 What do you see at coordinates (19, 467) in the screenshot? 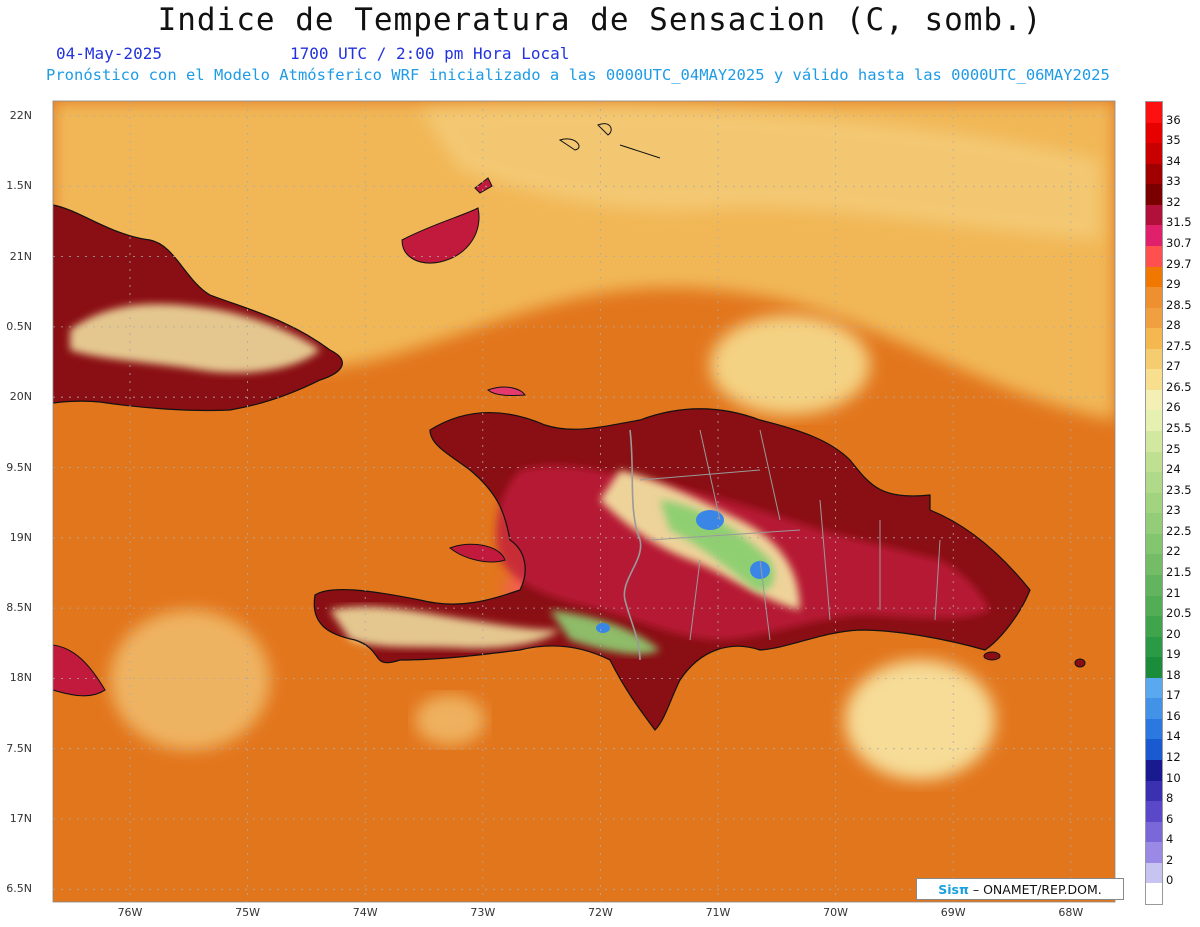
I see `latitude-label: 9.5N` at bounding box center [19, 467].